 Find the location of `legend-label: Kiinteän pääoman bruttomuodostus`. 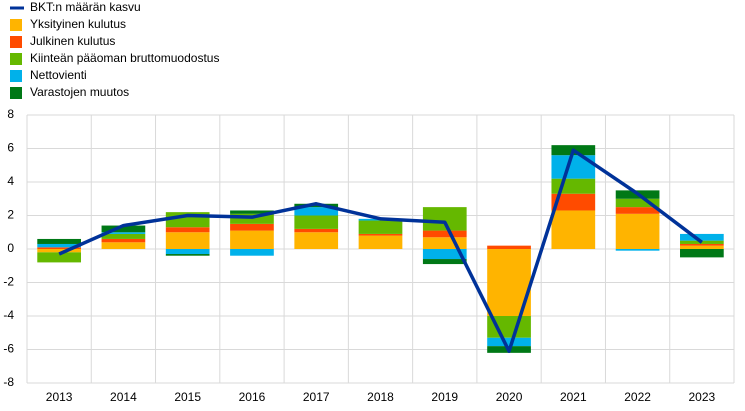

legend-label: Kiinteän pääoman bruttomuodostus is located at coordinates (124, 58).